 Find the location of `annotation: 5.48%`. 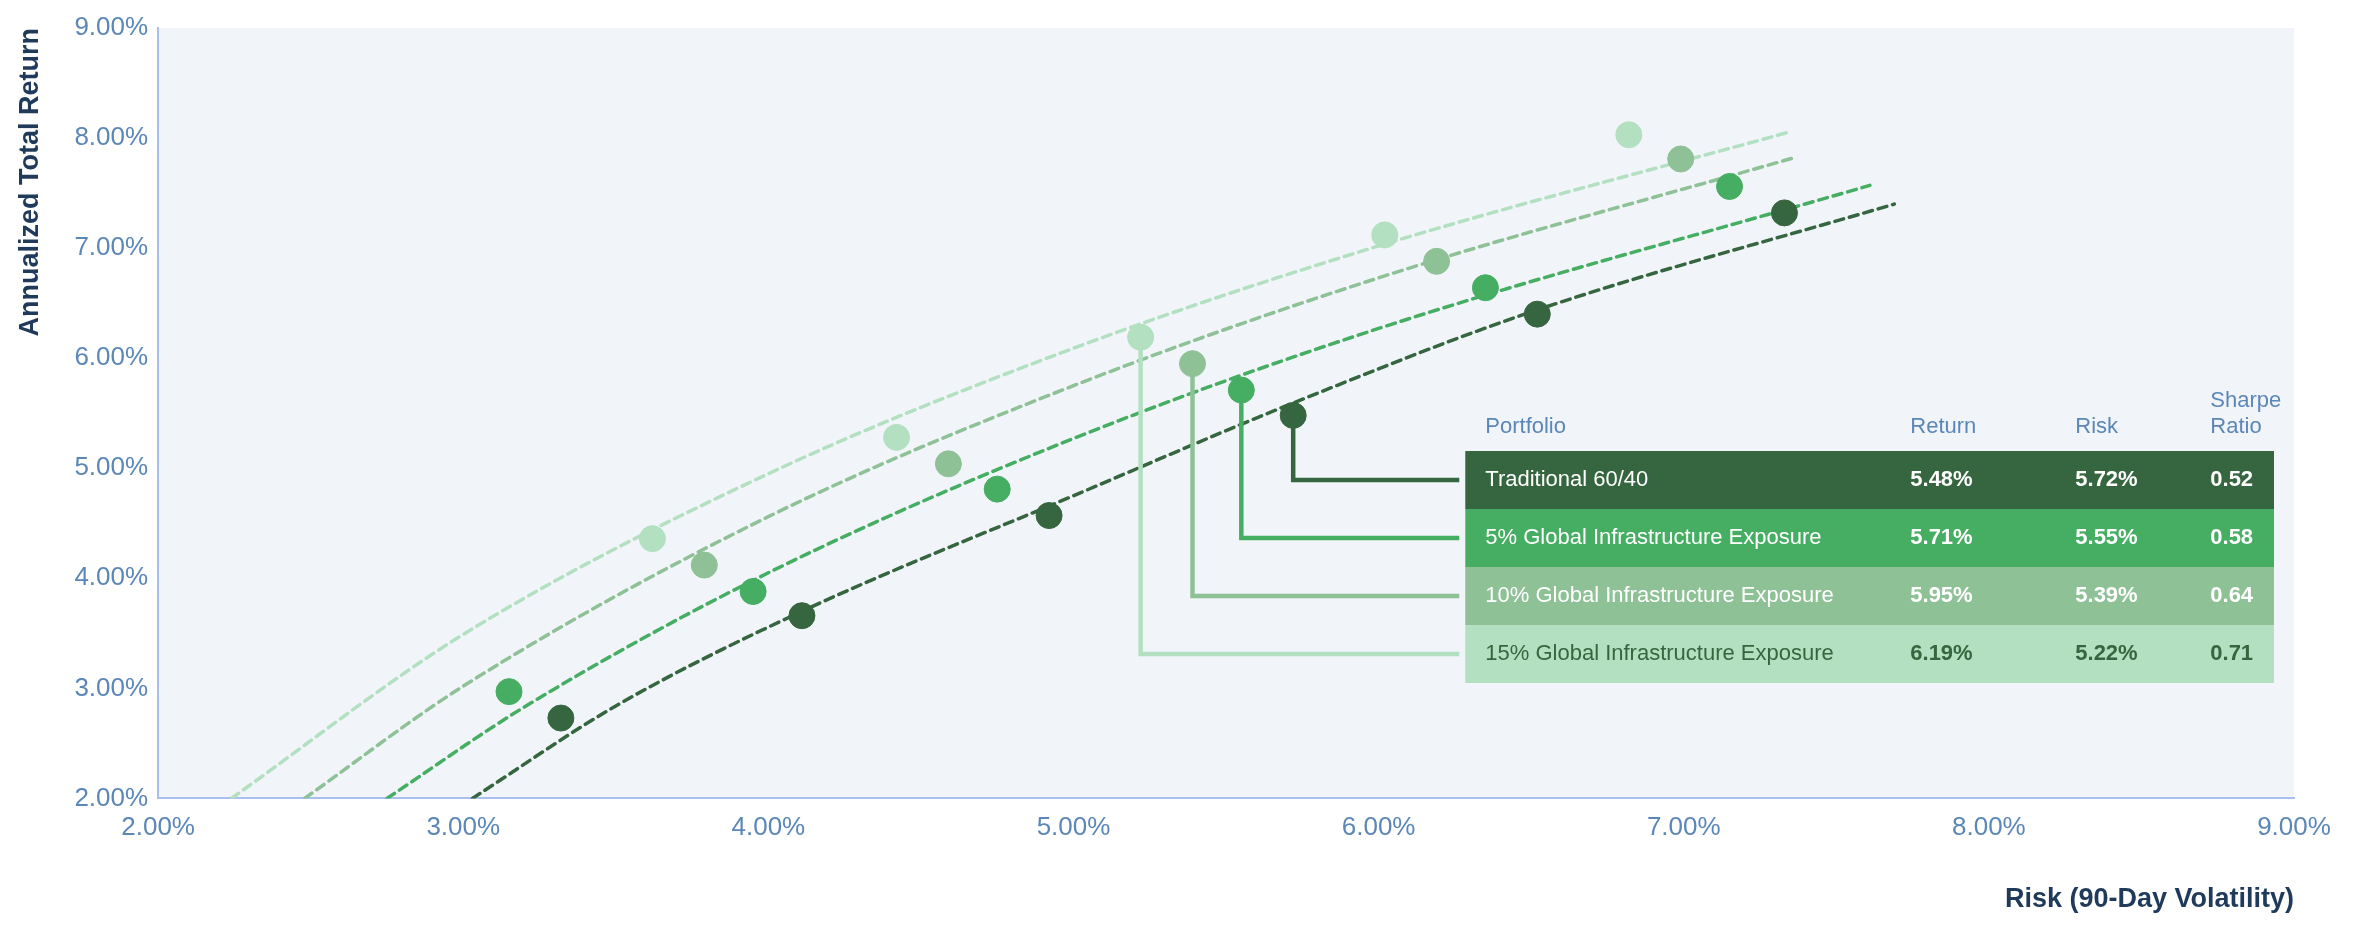

annotation: 5.48% is located at coordinates (1941, 479).